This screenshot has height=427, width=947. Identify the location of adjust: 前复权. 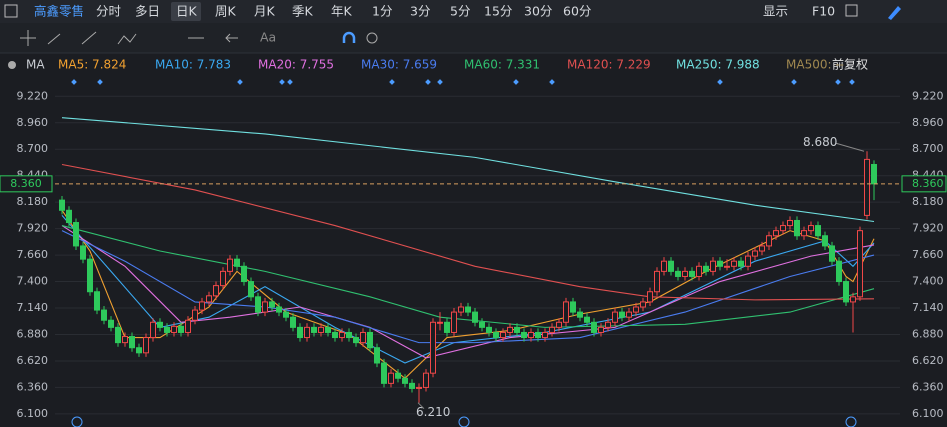
(850, 64).